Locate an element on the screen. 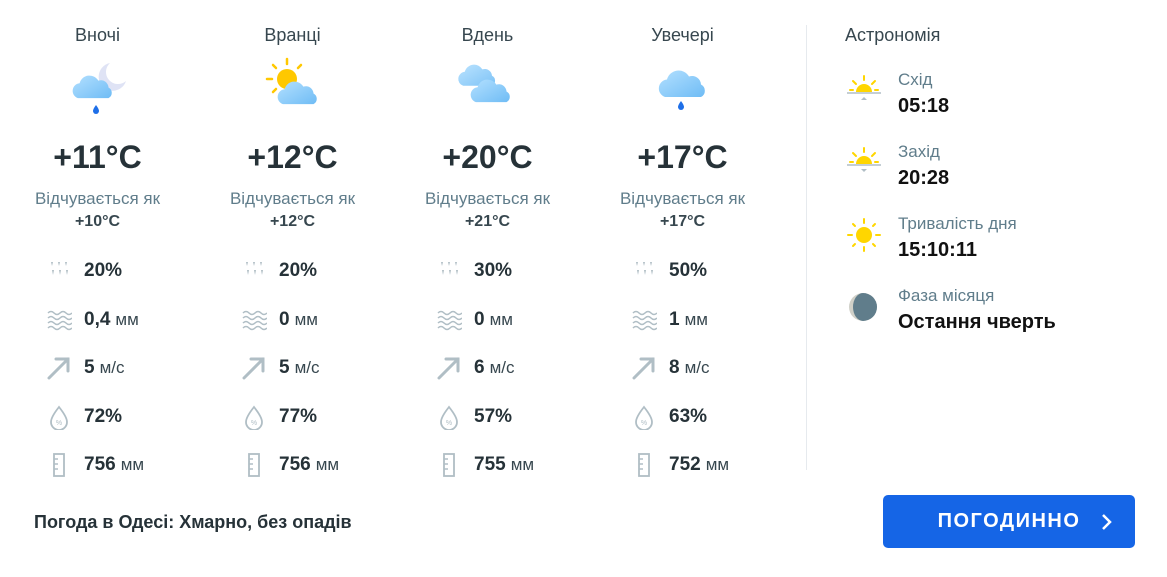  cloud-rain-icon is located at coordinates (681, 90).